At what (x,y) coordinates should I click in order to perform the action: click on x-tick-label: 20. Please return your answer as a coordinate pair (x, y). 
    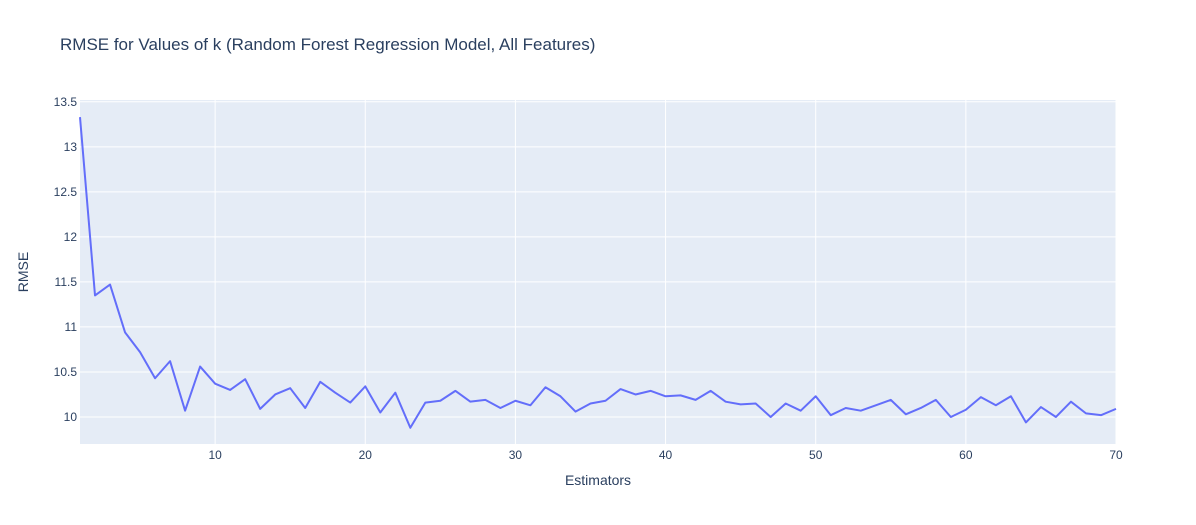
    Looking at the image, I should click on (366, 455).